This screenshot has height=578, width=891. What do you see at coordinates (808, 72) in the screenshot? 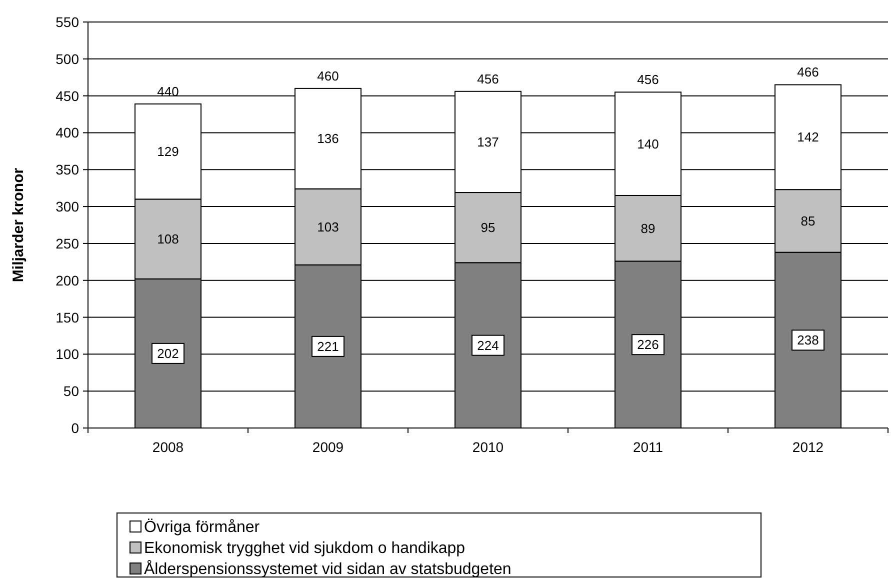
I see `total-label: 466` at bounding box center [808, 72].